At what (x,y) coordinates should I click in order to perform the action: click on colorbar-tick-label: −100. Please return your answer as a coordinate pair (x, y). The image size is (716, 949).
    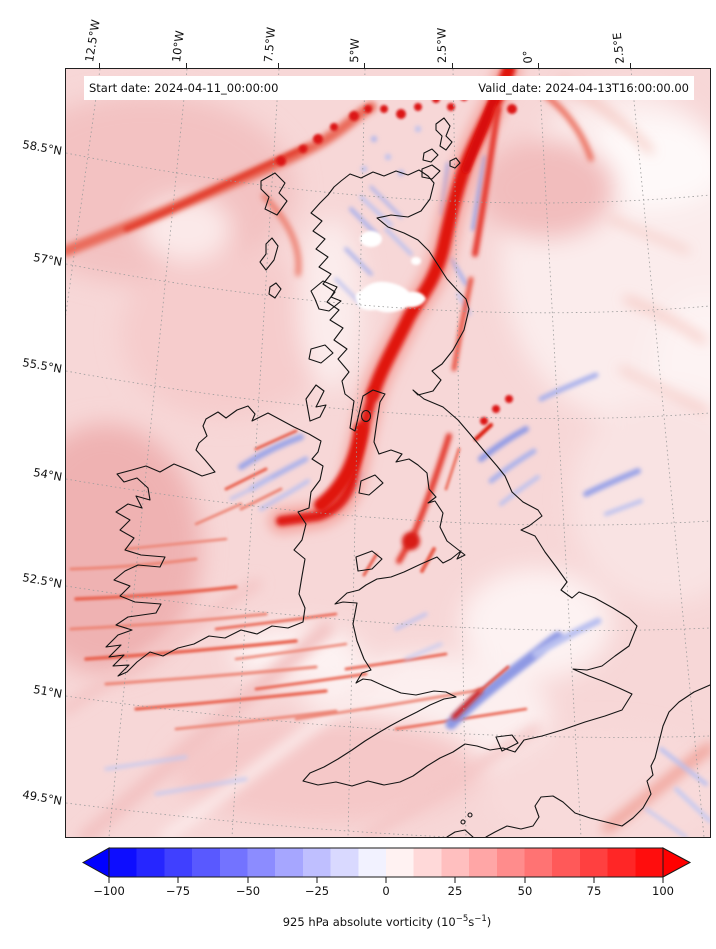
    Looking at the image, I should click on (109, 891).